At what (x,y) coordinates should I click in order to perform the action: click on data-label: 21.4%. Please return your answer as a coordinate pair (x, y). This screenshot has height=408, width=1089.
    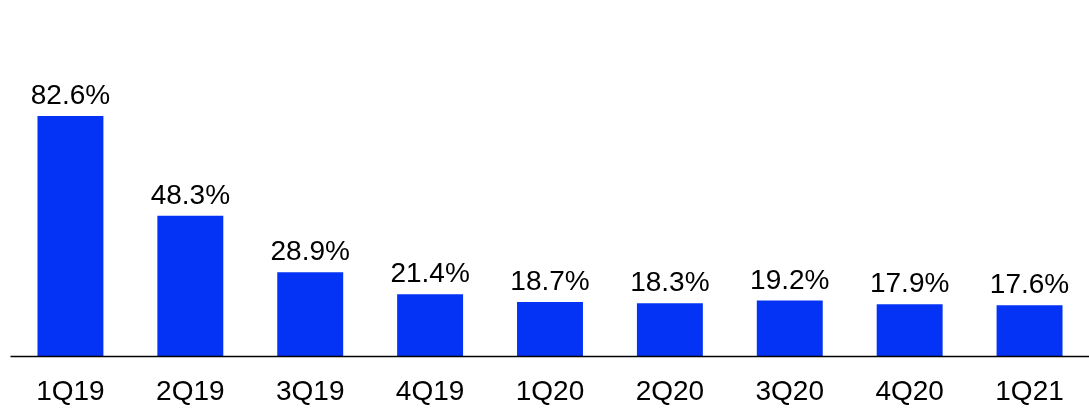
    Looking at the image, I should click on (430, 273).